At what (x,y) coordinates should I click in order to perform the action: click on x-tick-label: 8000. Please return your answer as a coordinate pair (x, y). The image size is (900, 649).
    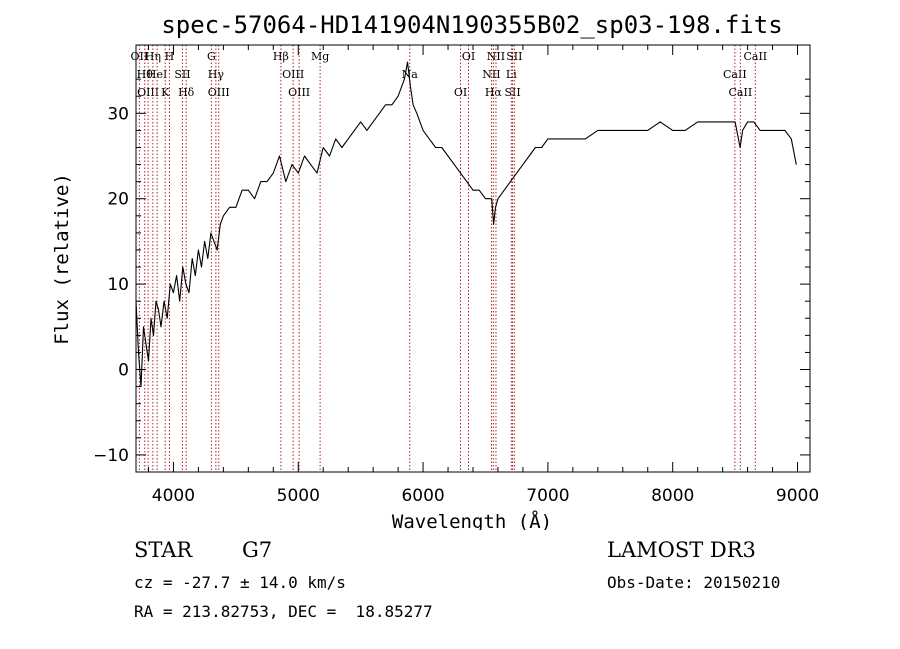
    Looking at the image, I should click on (672, 496).